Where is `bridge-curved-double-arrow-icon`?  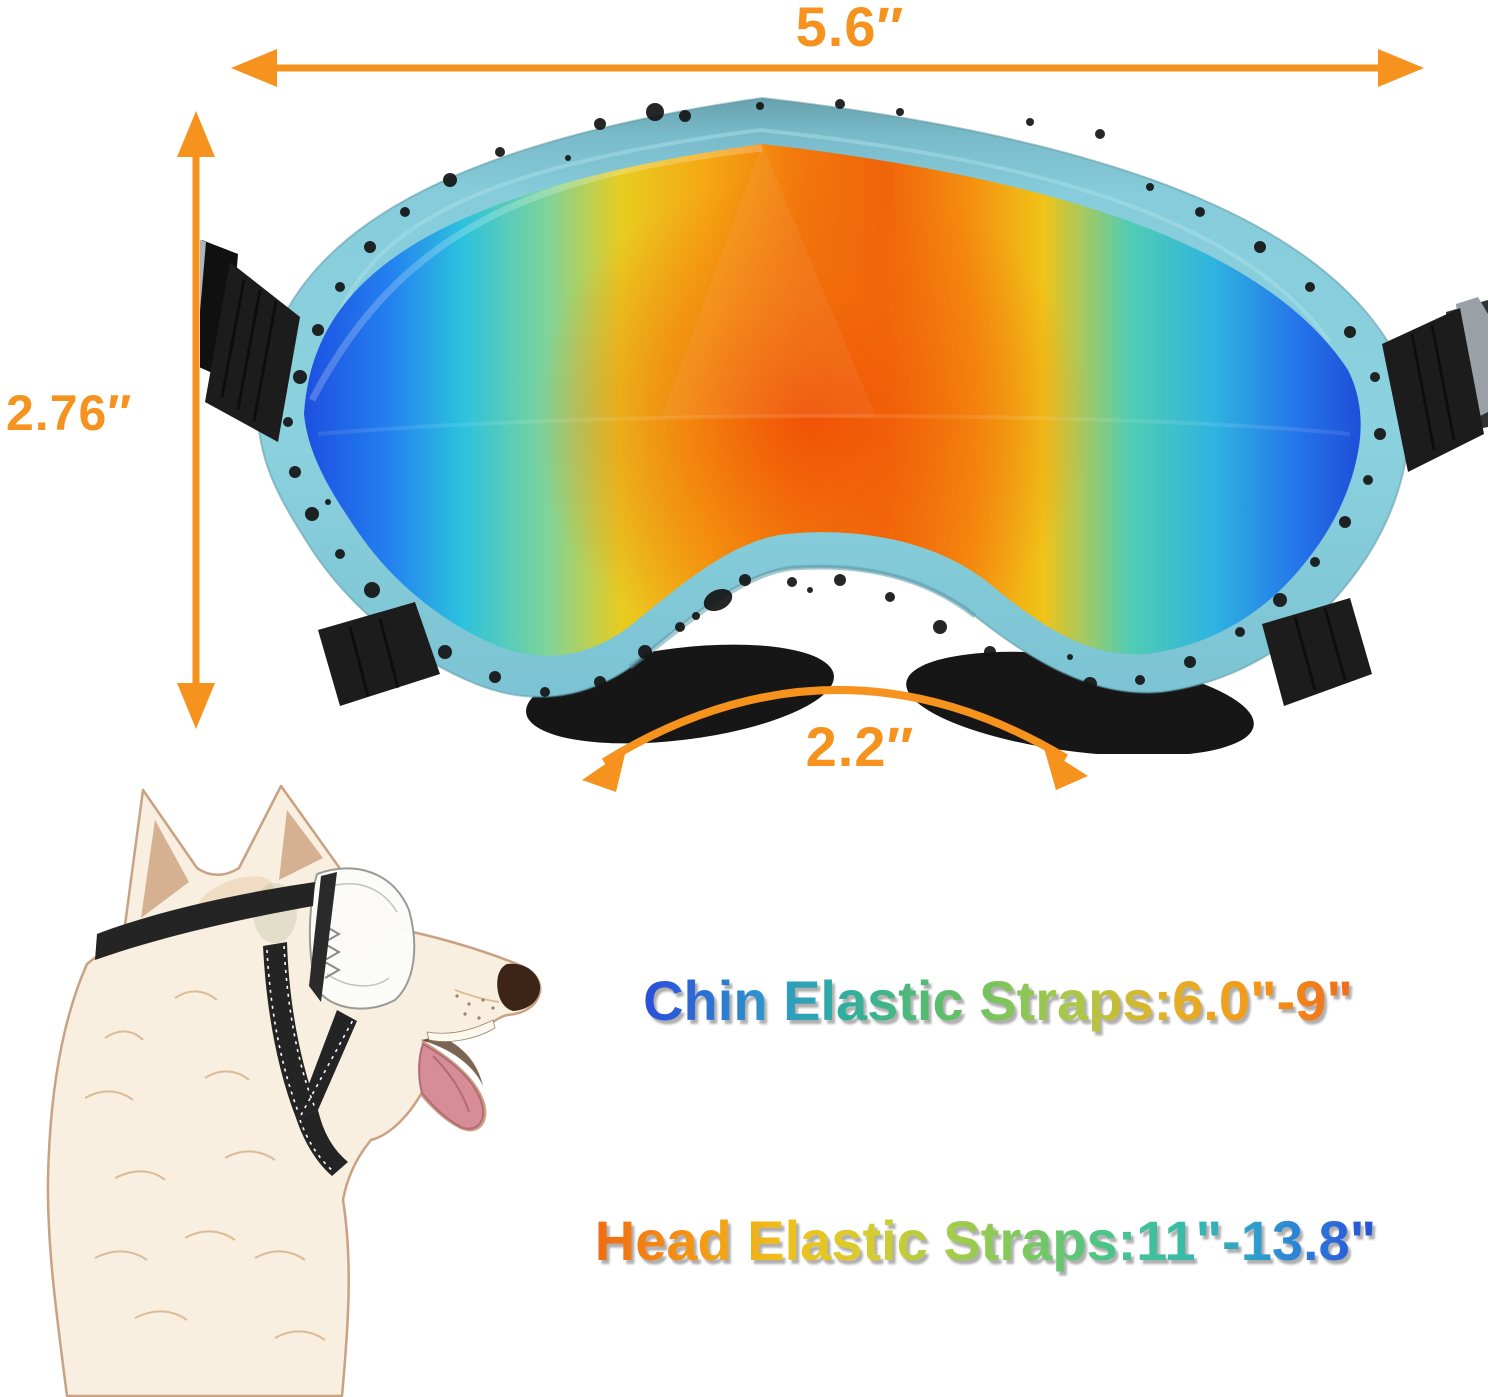
bridge-curved-double-arrow-icon is located at coordinates (835, 739).